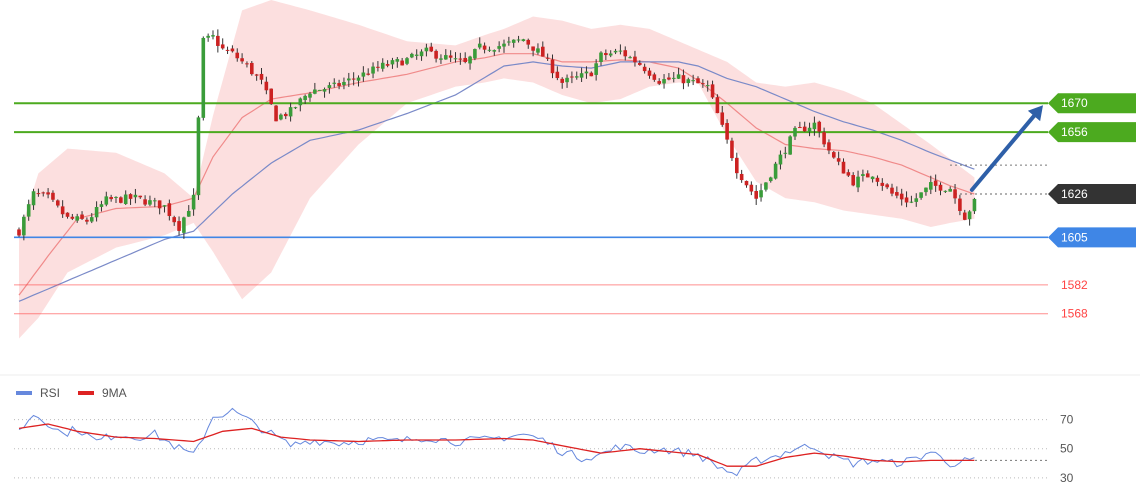 The image size is (1140, 500). I want to click on legend-swatch-rsi, so click(24, 393).